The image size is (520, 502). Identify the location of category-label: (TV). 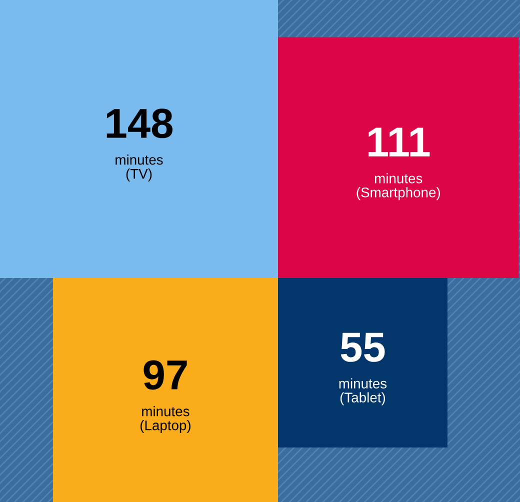
(139, 175).